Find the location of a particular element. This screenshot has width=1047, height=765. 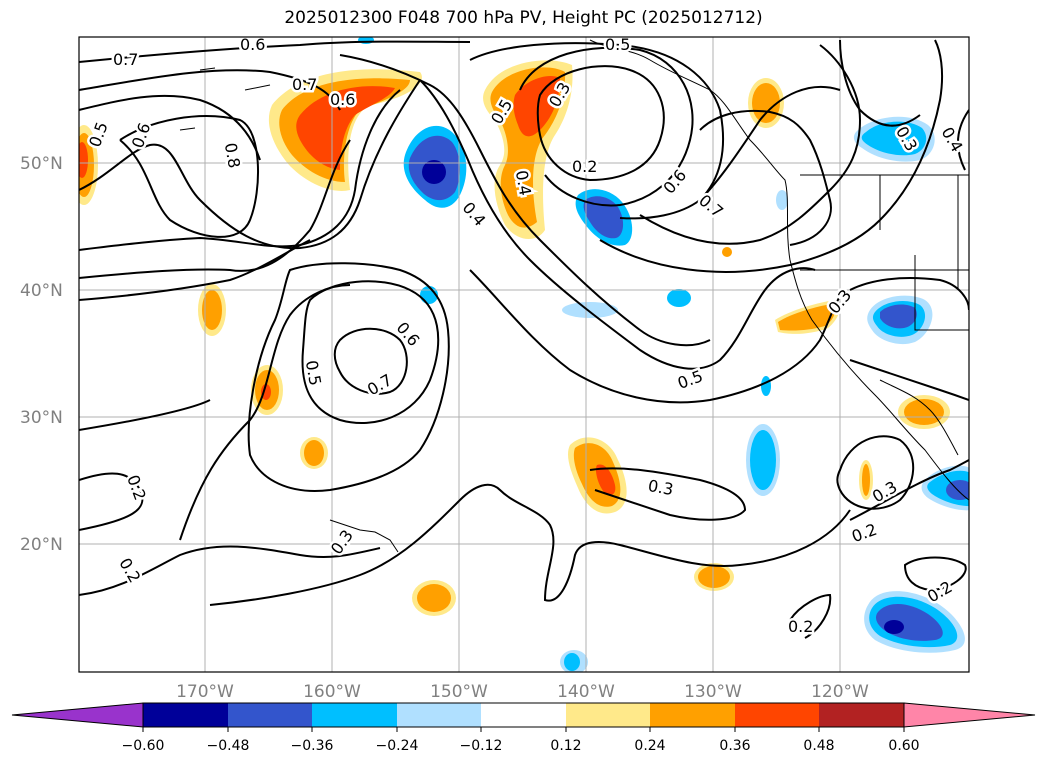

colorbar-extend-min is located at coordinates (77, 715).